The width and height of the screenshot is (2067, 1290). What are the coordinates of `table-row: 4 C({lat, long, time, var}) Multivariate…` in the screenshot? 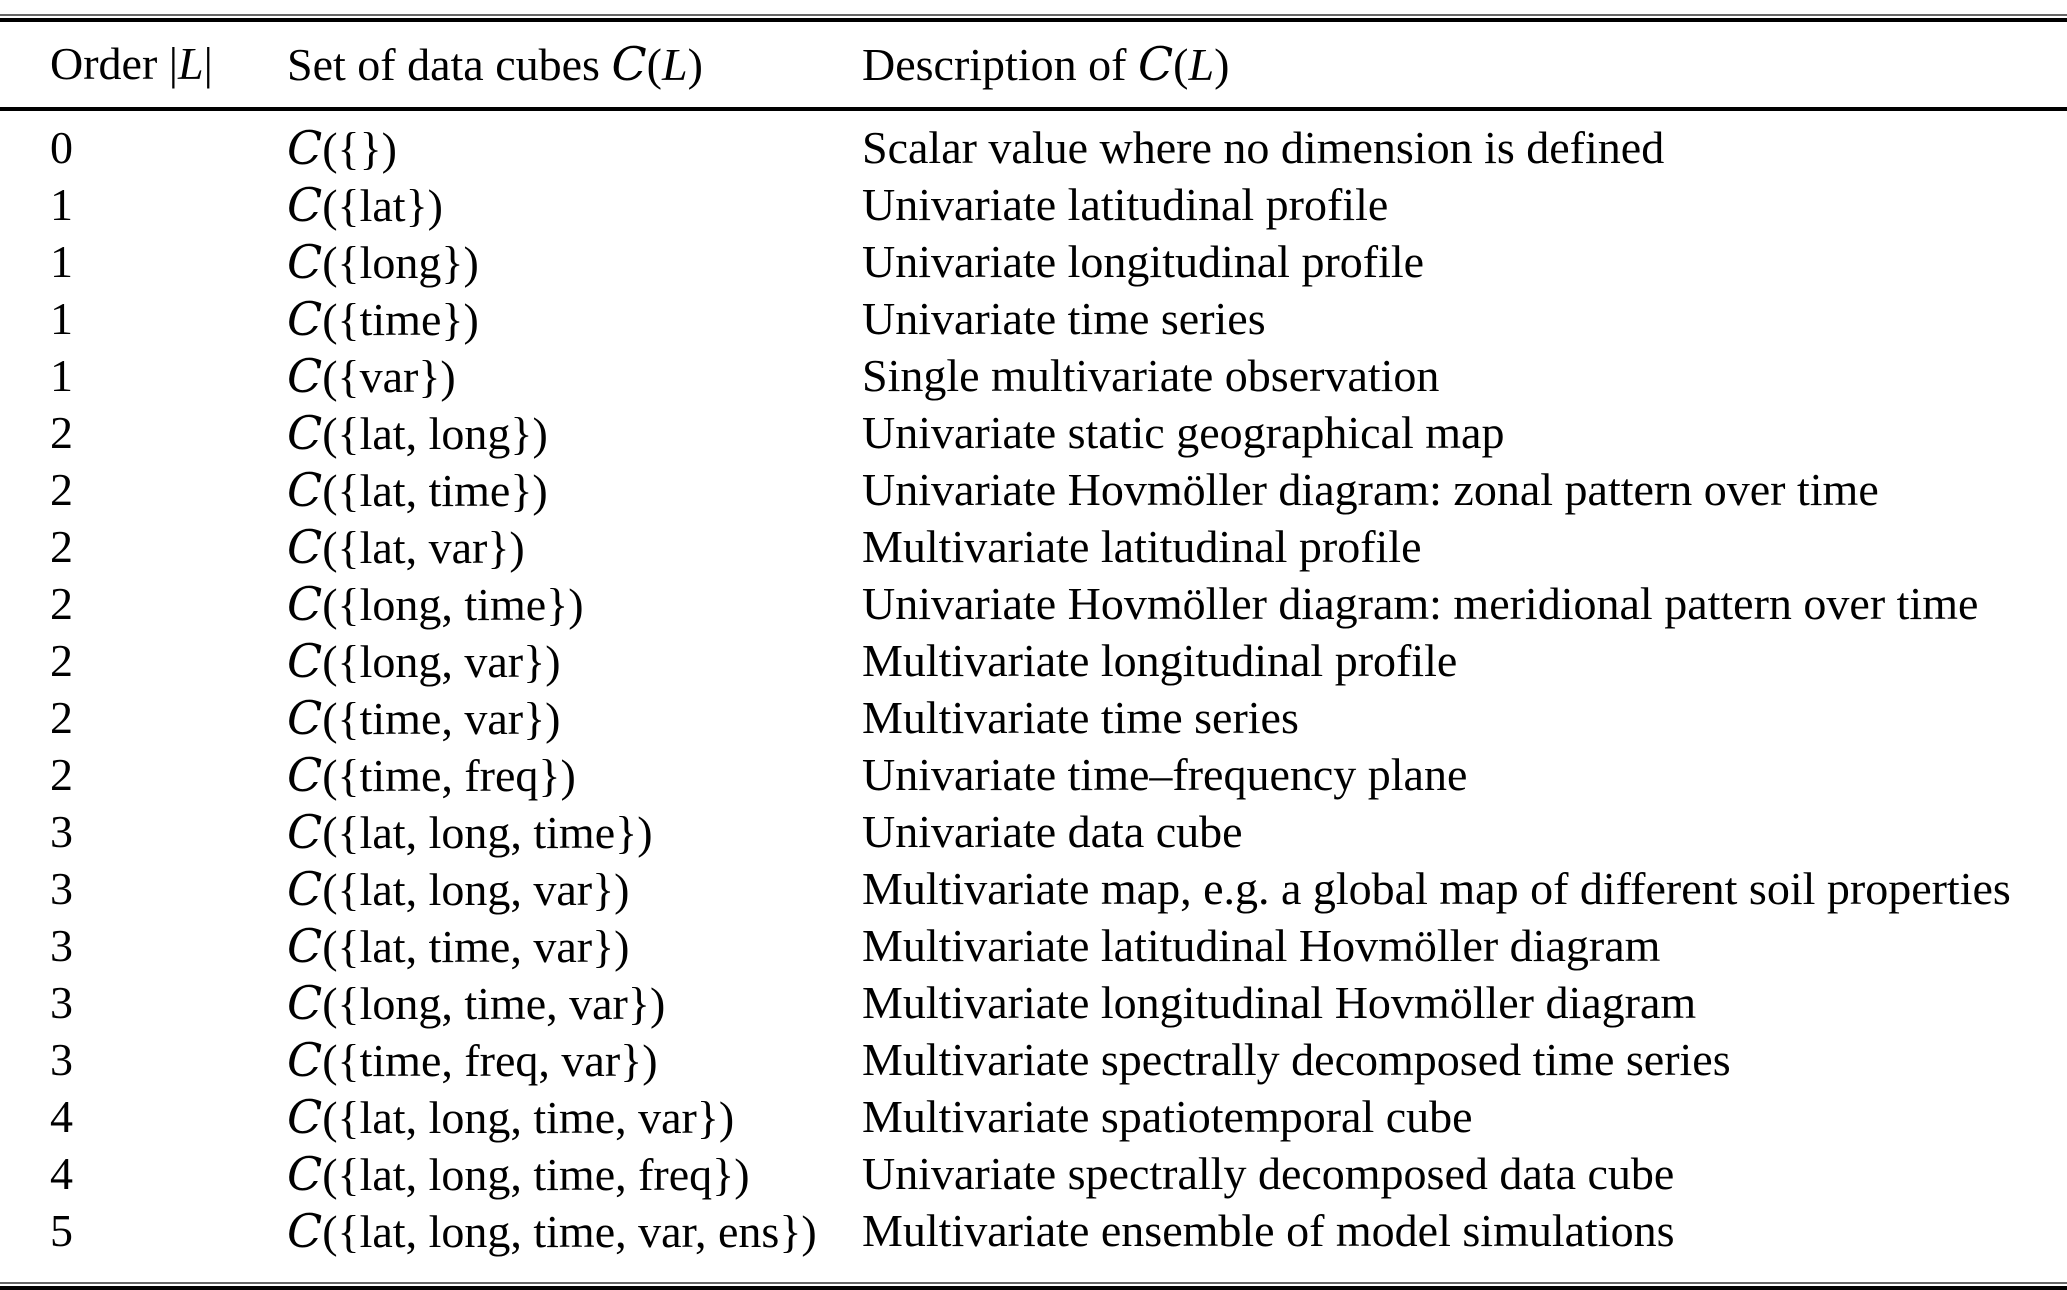 It's located at (1033, 1117).